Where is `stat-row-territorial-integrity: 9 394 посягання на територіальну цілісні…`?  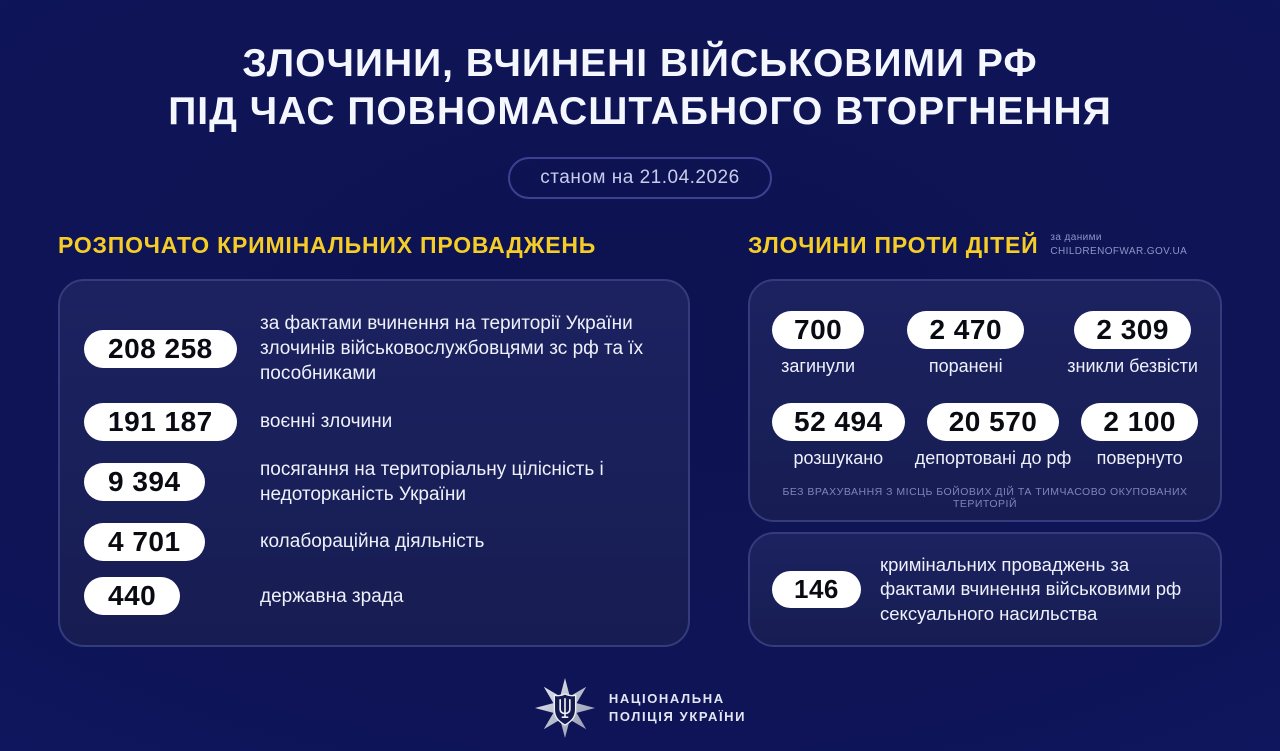
stat-row-territorial-integrity: 9 394 посягання на територіальну цілісні… is located at coordinates (374, 482).